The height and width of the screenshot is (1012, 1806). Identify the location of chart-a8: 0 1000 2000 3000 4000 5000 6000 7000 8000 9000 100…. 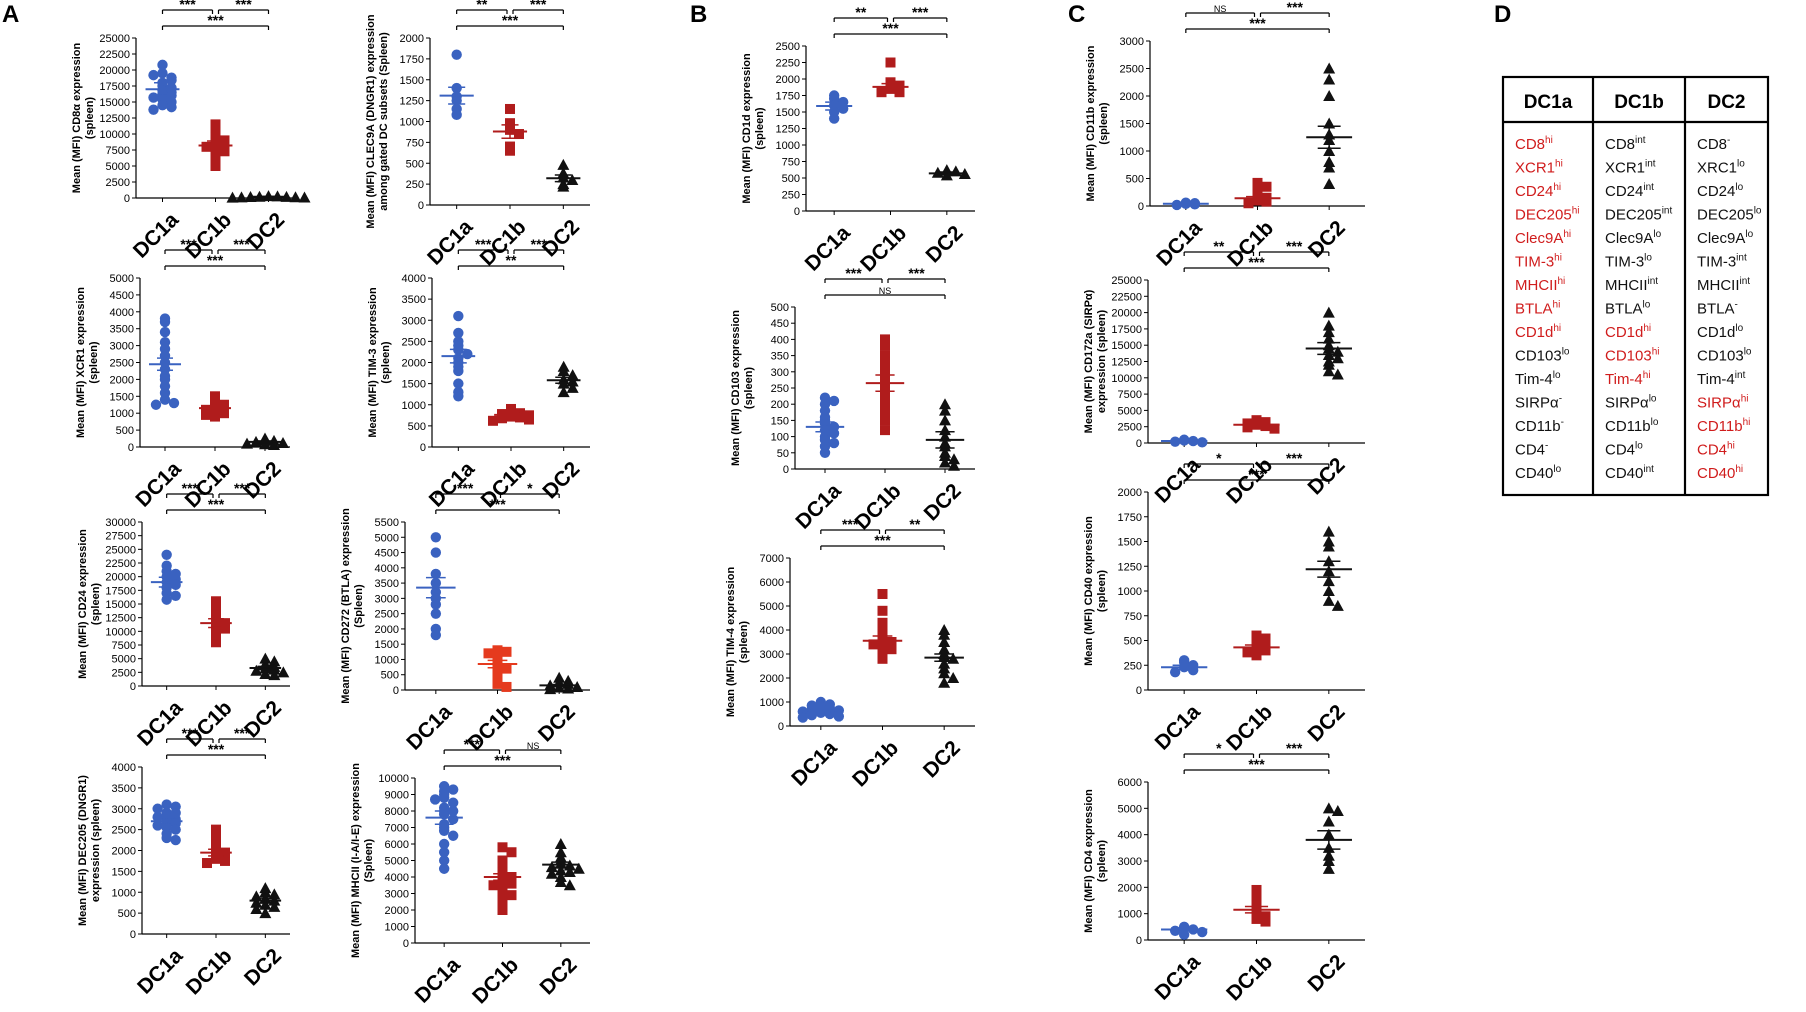
(470, 872).